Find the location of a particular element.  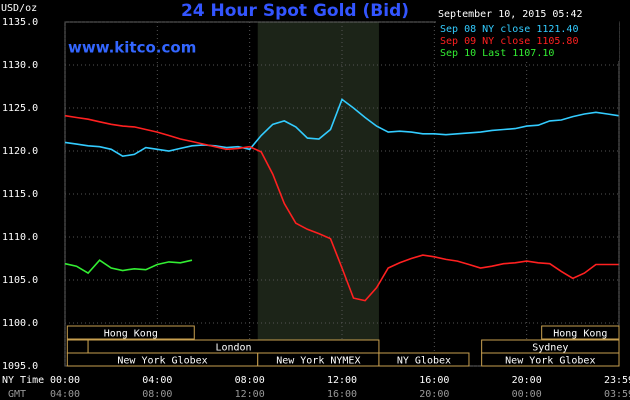

legend-entry: Sep 08 NY close 1121.40 is located at coordinates (509, 29).